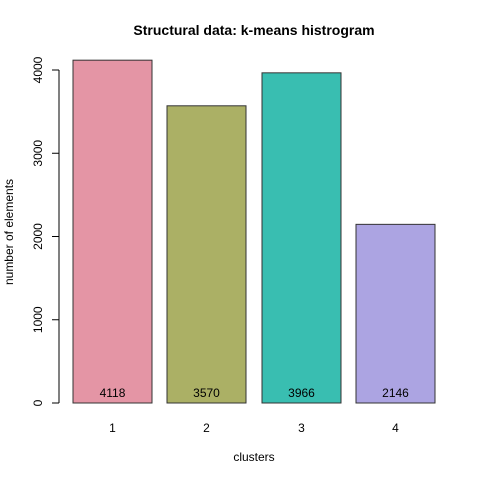  What do you see at coordinates (45, 231) in the screenshot?
I see `y-axis: 0 1000 2000 3000 4000` at bounding box center [45, 231].